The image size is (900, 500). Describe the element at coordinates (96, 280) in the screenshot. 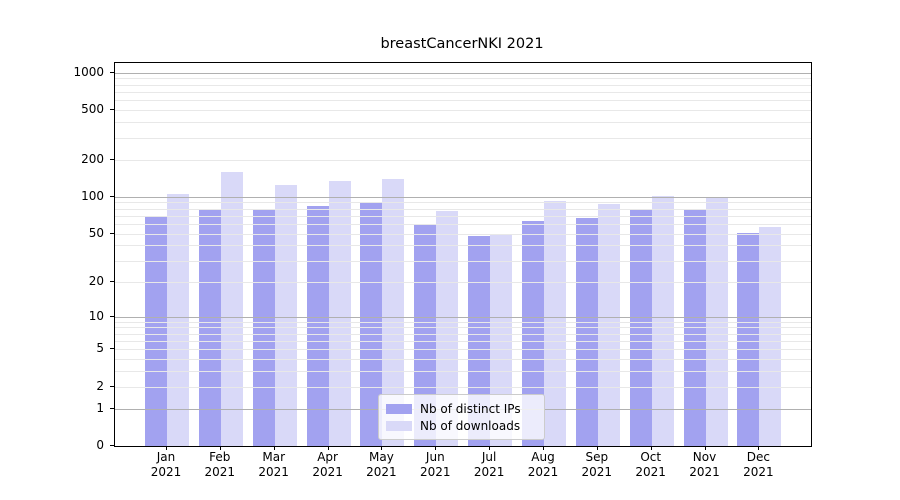

I see `ytick-label-20: 20` at that location.